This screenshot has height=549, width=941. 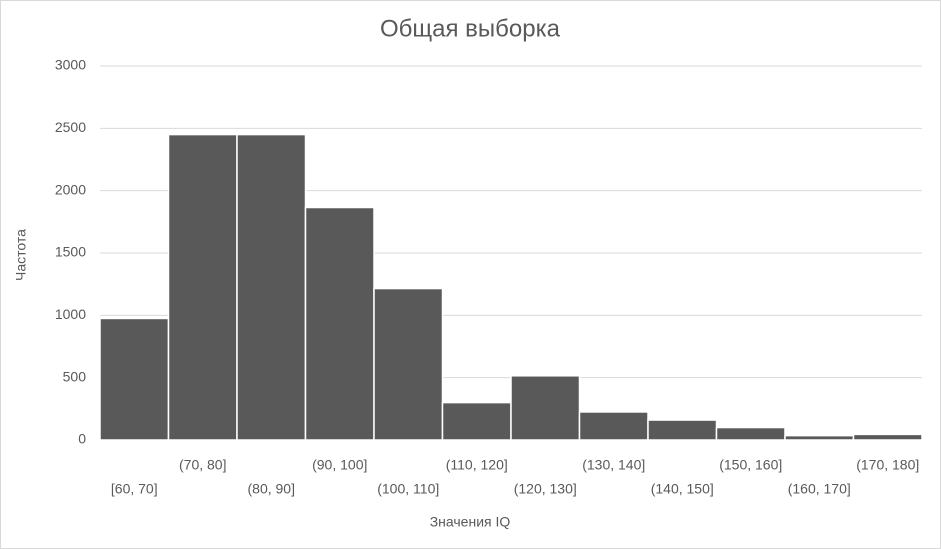 What do you see at coordinates (134, 489) in the screenshot?
I see `x-tick-label: [60, 70]` at bounding box center [134, 489].